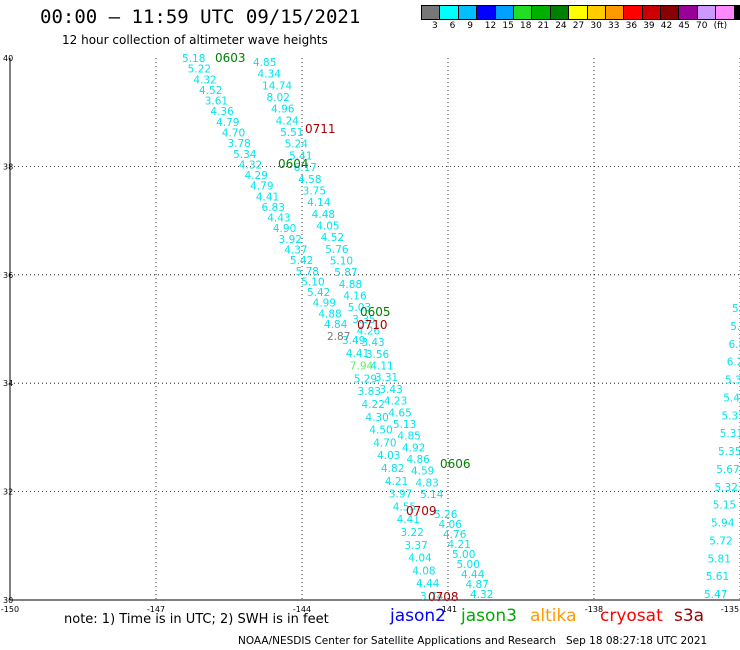  What do you see at coordinates (631, 26) in the screenshot?
I see `scale-label: 36` at bounding box center [631, 26].